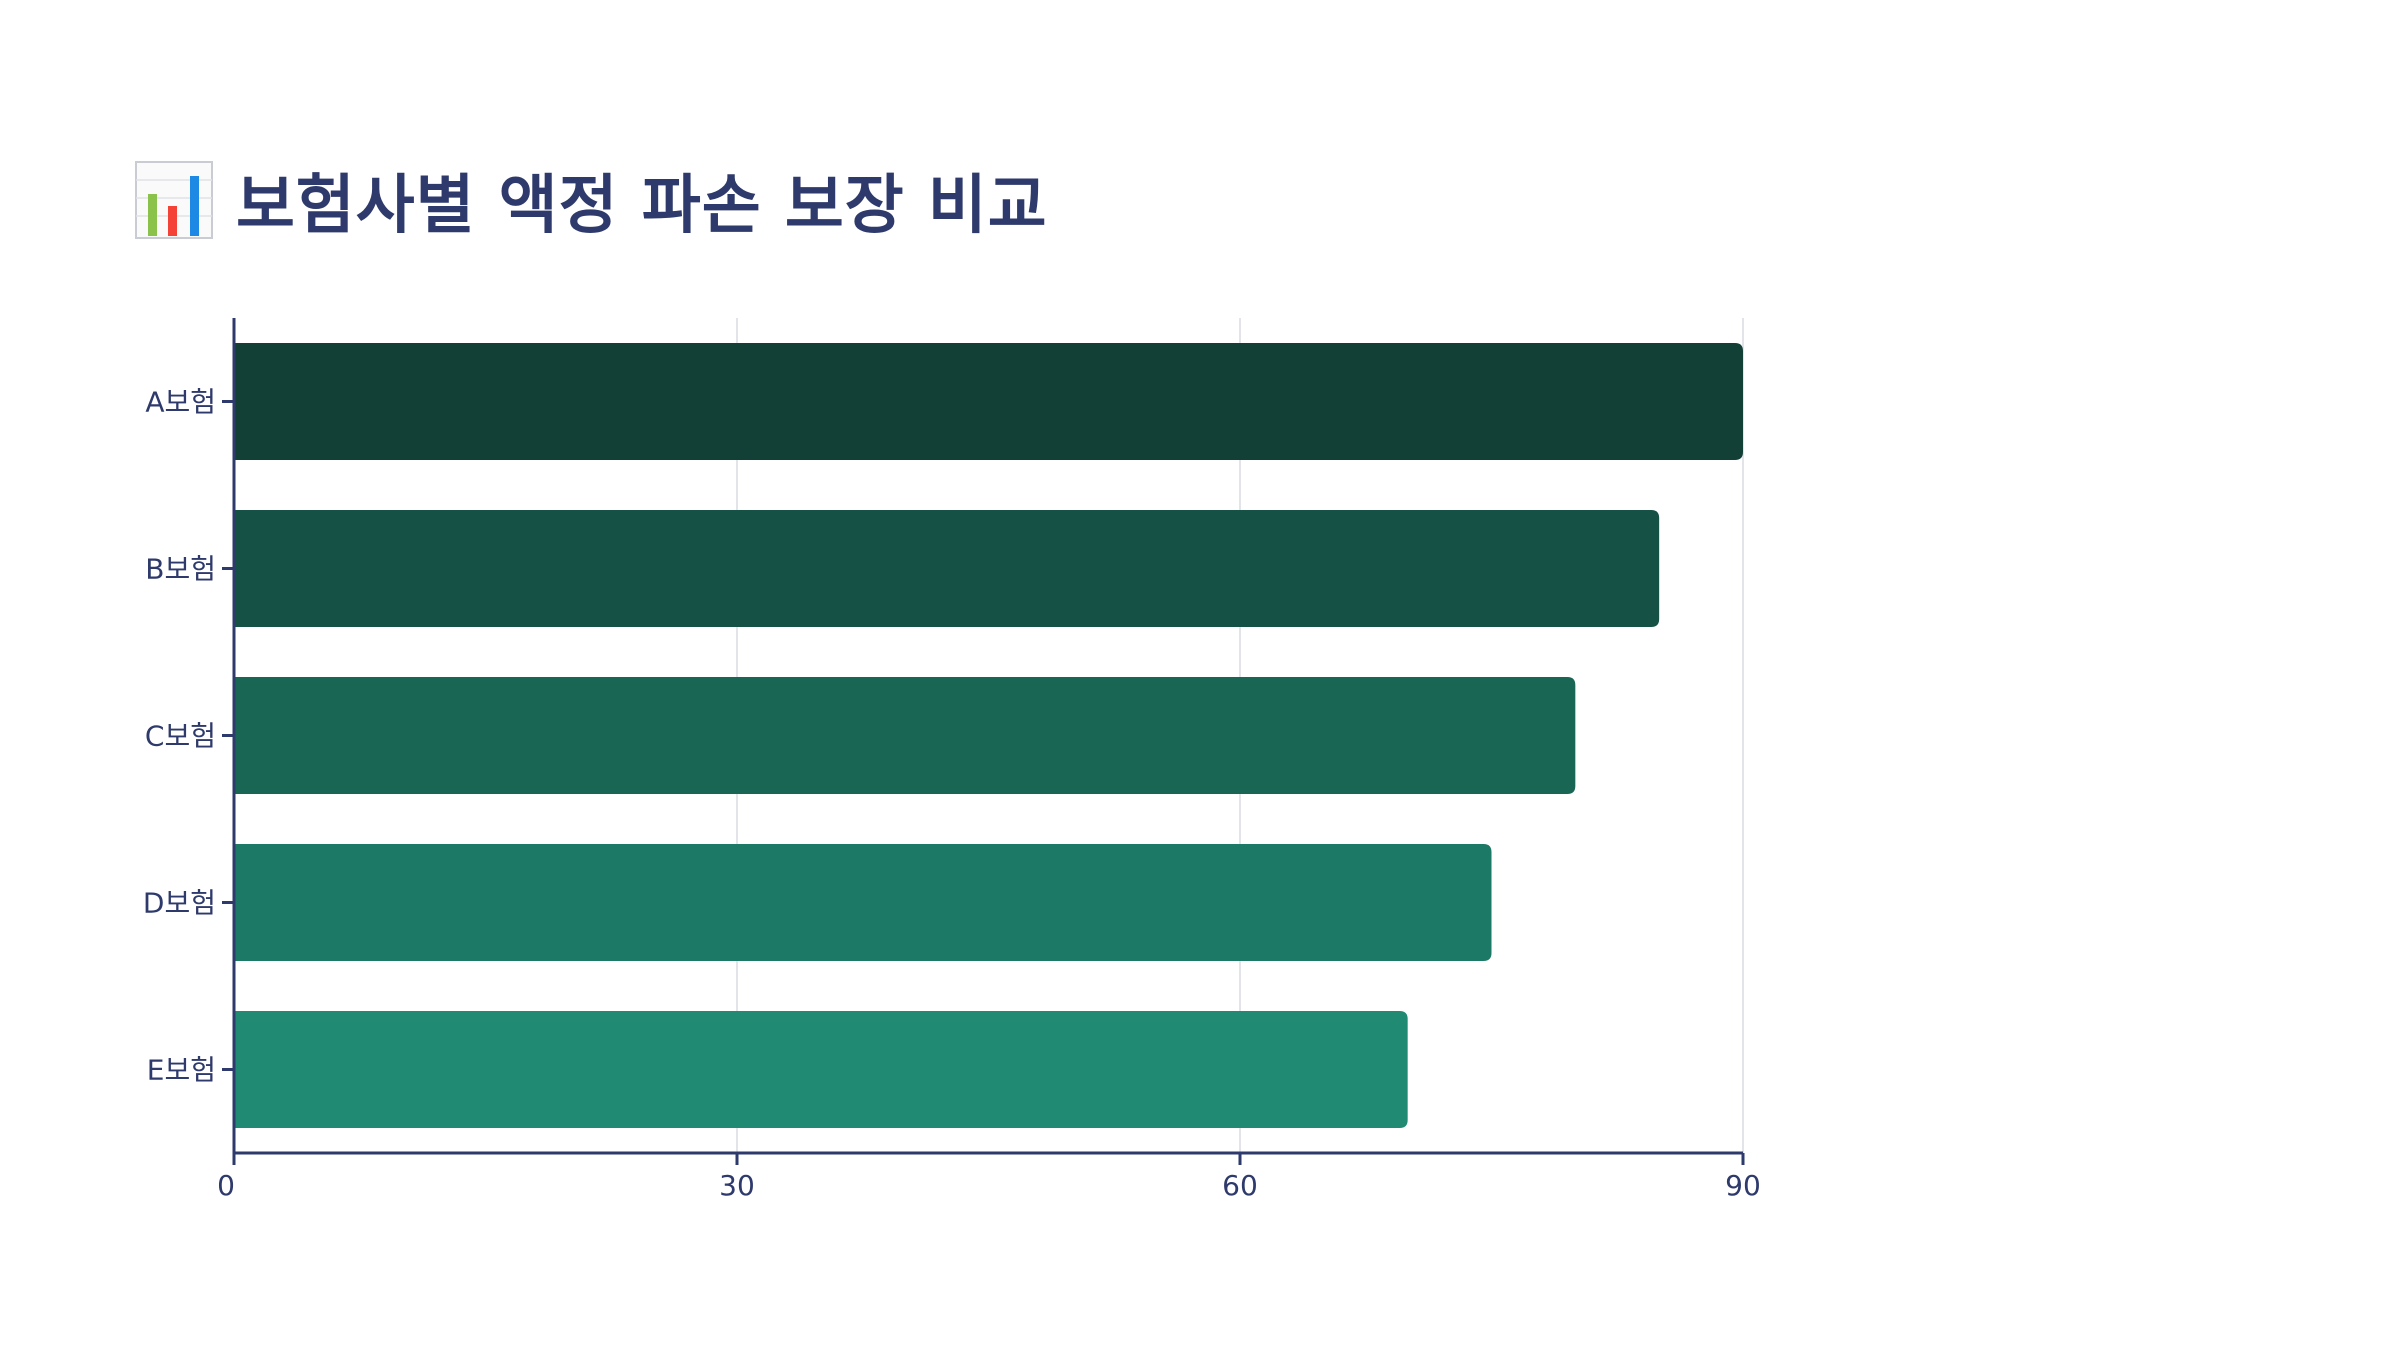 The width and height of the screenshot is (2400, 1350). Describe the element at coordinates (180, 736) in the screenshot. I see `y-tick-label: C보험` at that location.